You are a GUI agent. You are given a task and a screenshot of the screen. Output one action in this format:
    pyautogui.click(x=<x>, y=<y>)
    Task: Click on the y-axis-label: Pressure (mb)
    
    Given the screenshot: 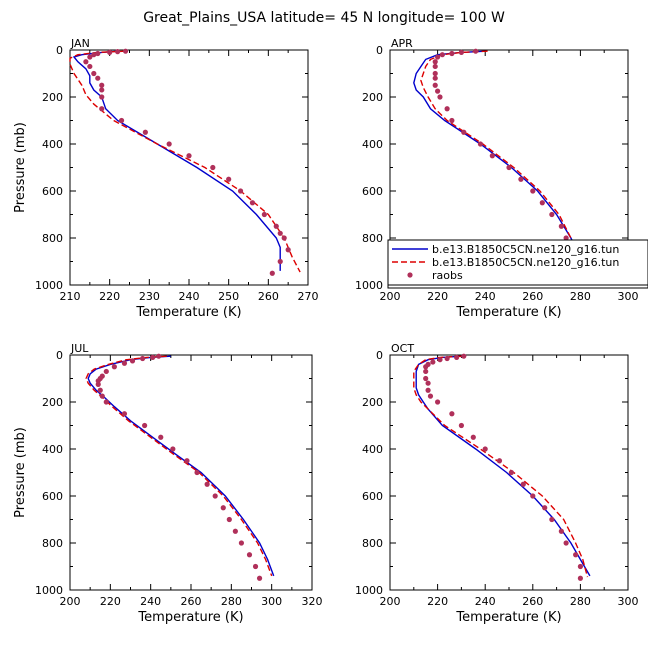 What is the action you would take?
    pyautogui.click(x=20, y=167)
    